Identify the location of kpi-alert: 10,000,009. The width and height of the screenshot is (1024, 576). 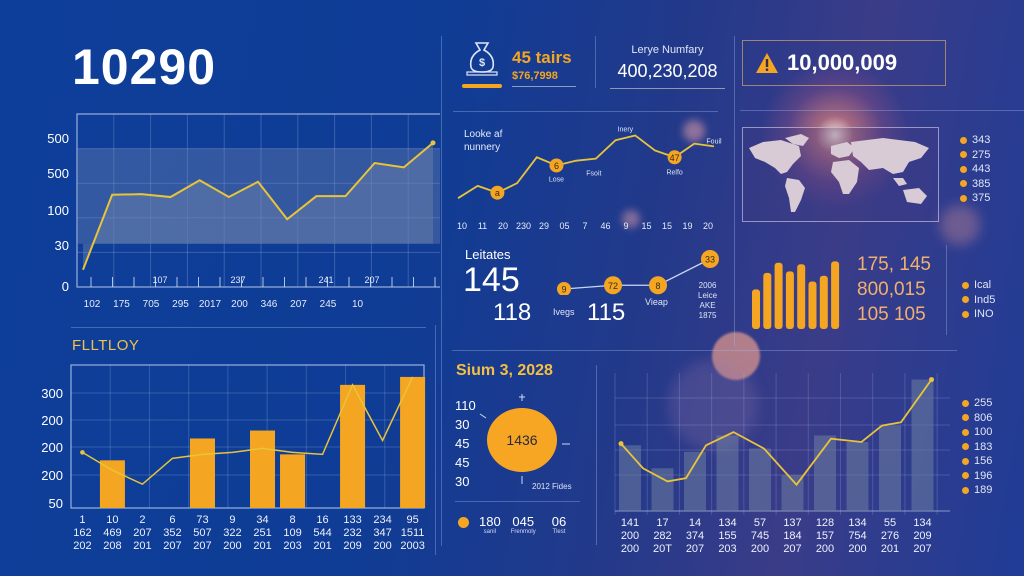
(844, 63).